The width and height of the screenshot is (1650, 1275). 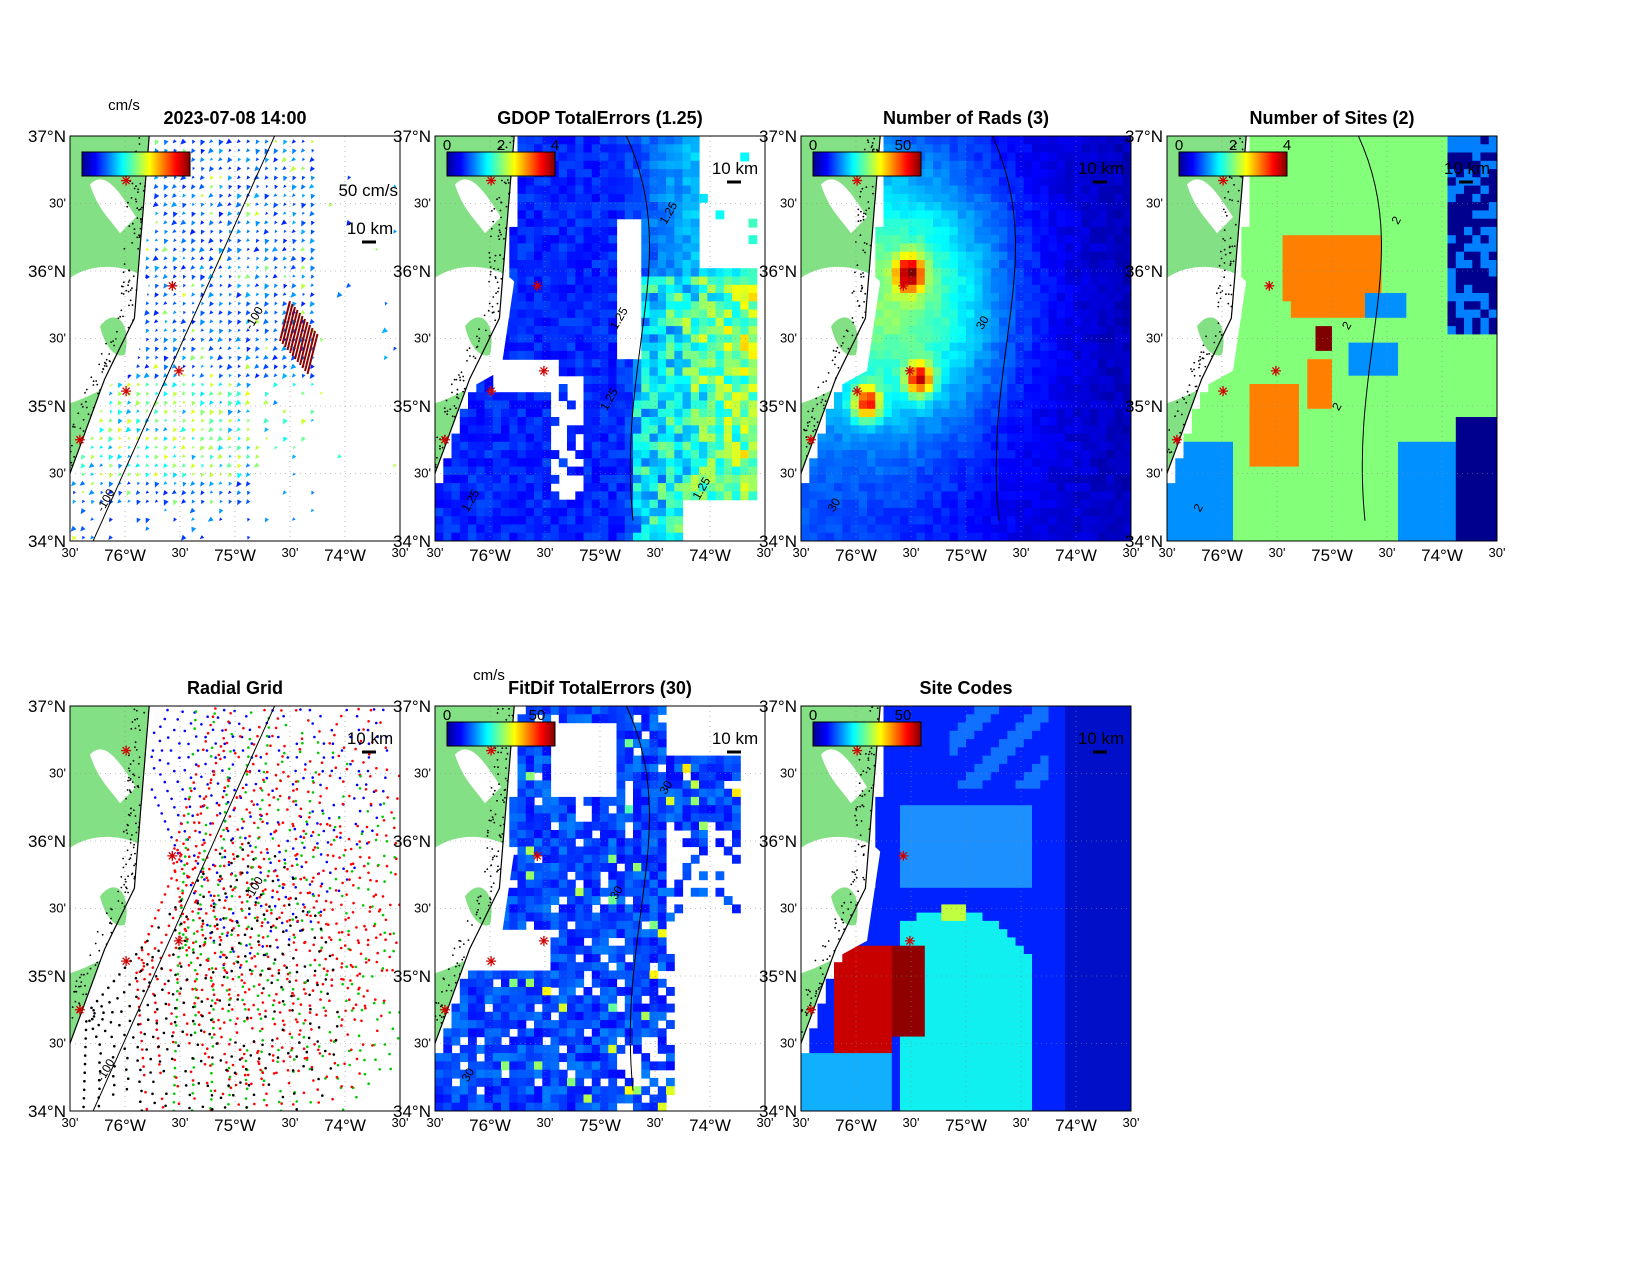 What do you see at coordinates (235, 688) in the screenshot?
I see `panel-title: Radial Grid` at bounding box center [235, 688].